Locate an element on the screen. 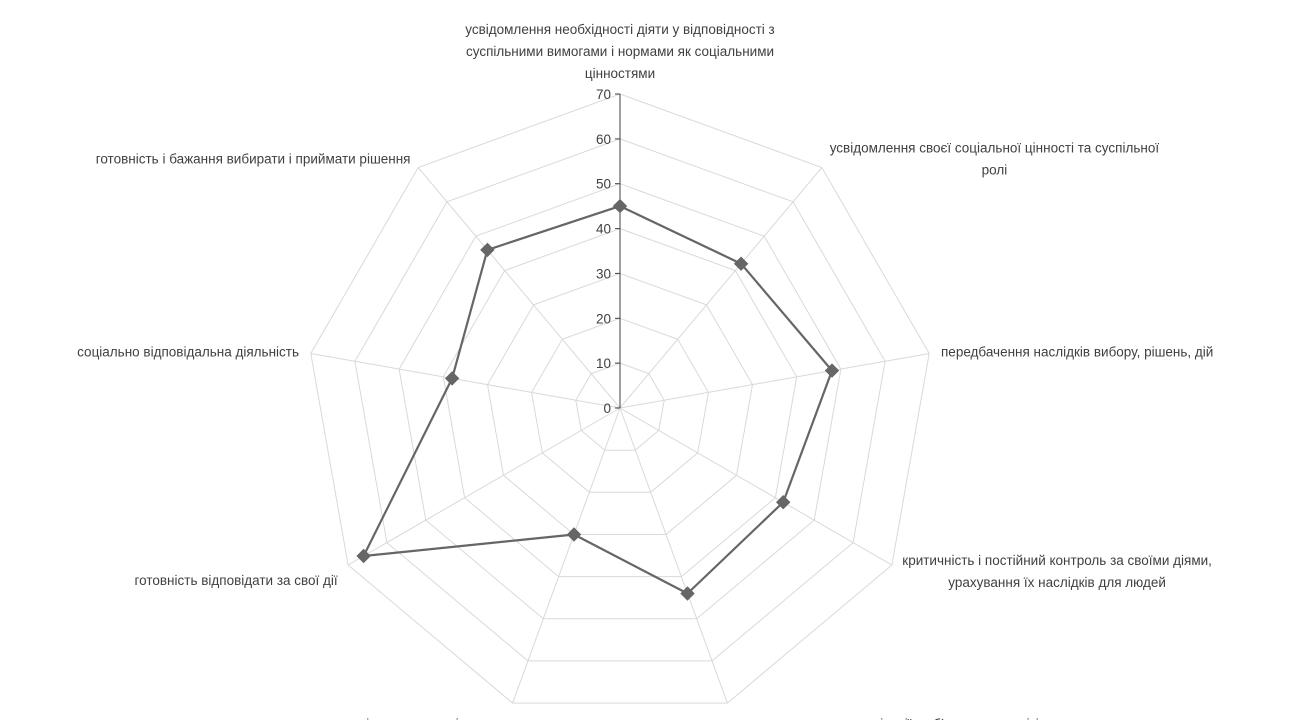 The width and height of the screenshot is (1294, 720). tick-label-60: 60 is located at coordinates (603, 139).